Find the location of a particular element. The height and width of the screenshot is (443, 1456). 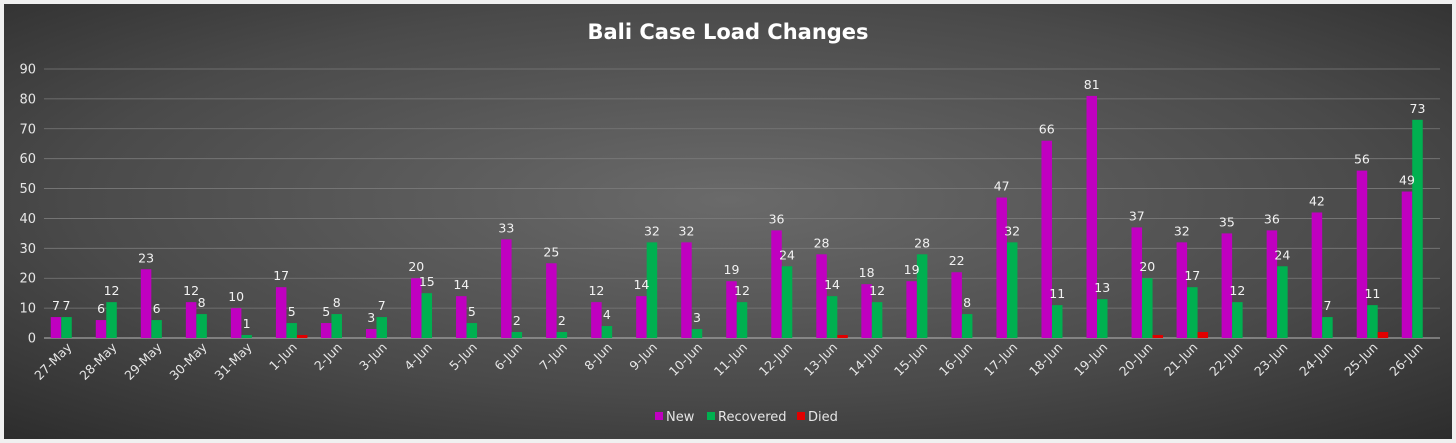

bar-new-27-may is located at coordinates (56, 327).